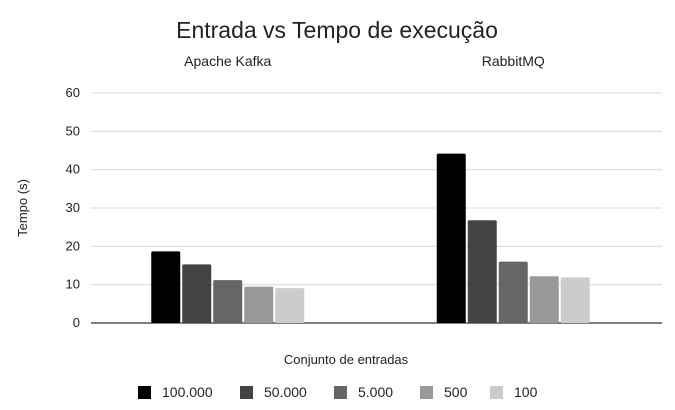  I want to click on x-axis-label: Conjunto de entradas, so click(346, 359).